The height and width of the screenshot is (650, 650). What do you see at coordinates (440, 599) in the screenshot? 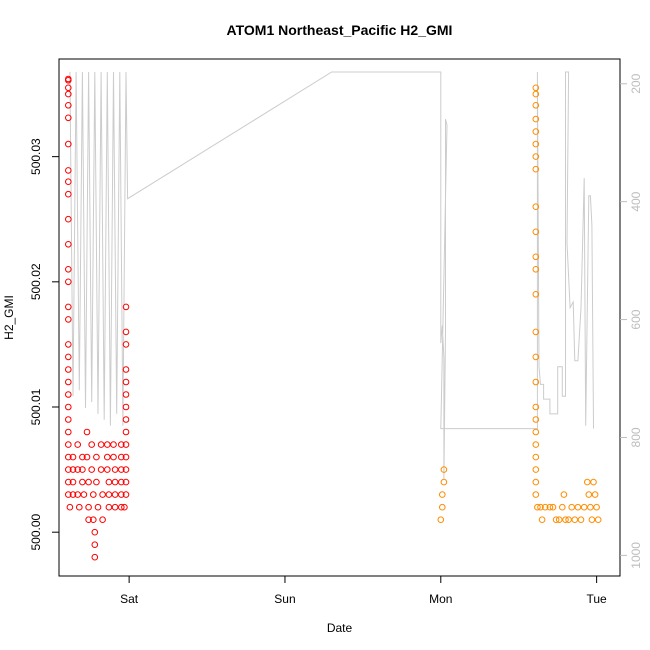
I see `x-tick-label: Mon` at bounding box center [440, 599].